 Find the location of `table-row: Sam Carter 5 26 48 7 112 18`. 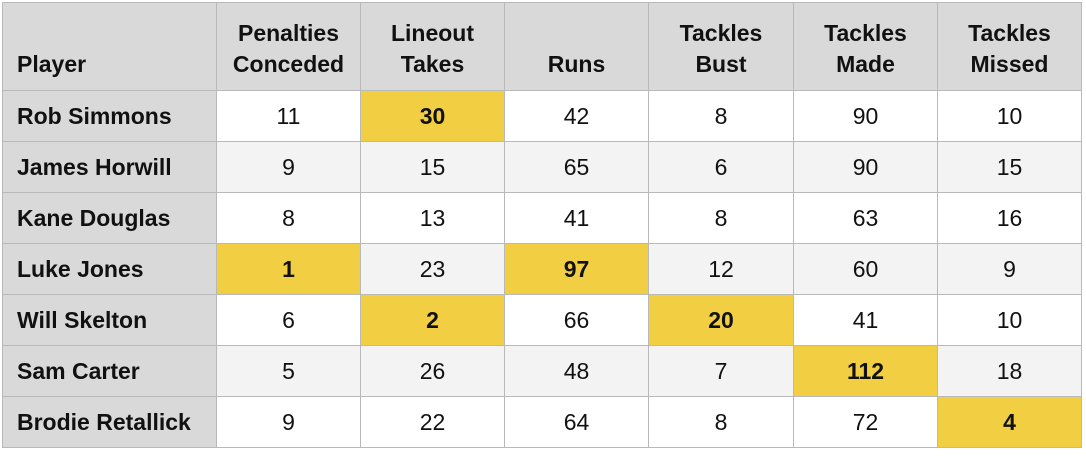

table-row: Sam Carter 5 26 48 7 112 18 is located at coordinates (542, 371).